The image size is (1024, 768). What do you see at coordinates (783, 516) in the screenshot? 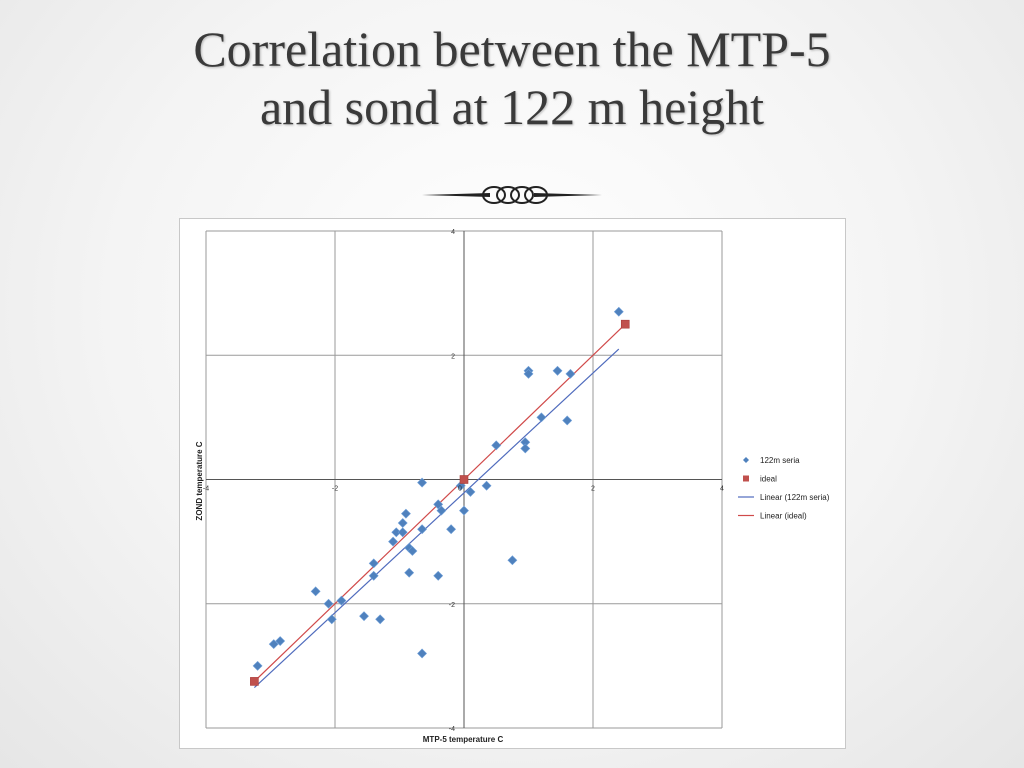
I see `legend-label: Linear (ideal)` at bounding box center [783, 516].